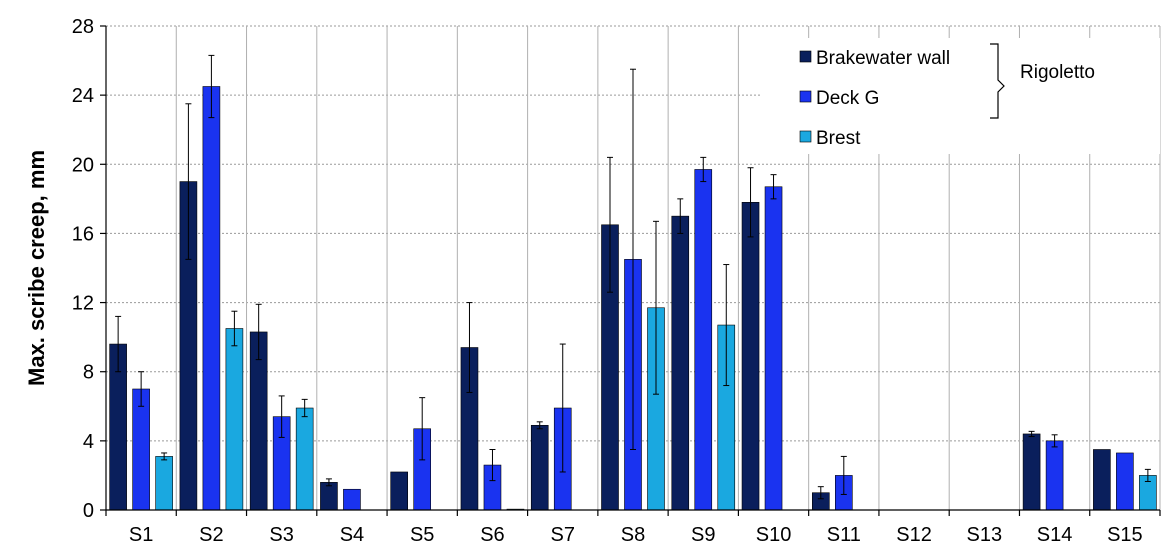 The image size is (1166, 553). I want to click on bar-brest-s2, so click(234, 419).